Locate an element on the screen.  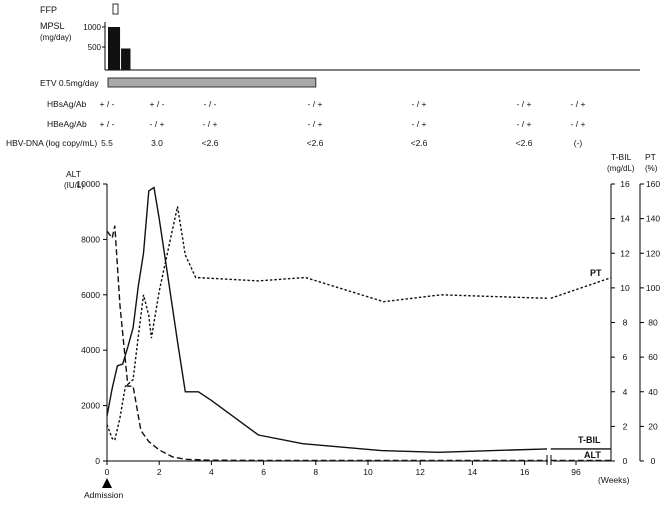
tbil-tick-label: 12 is located at coordinates (625, 253).